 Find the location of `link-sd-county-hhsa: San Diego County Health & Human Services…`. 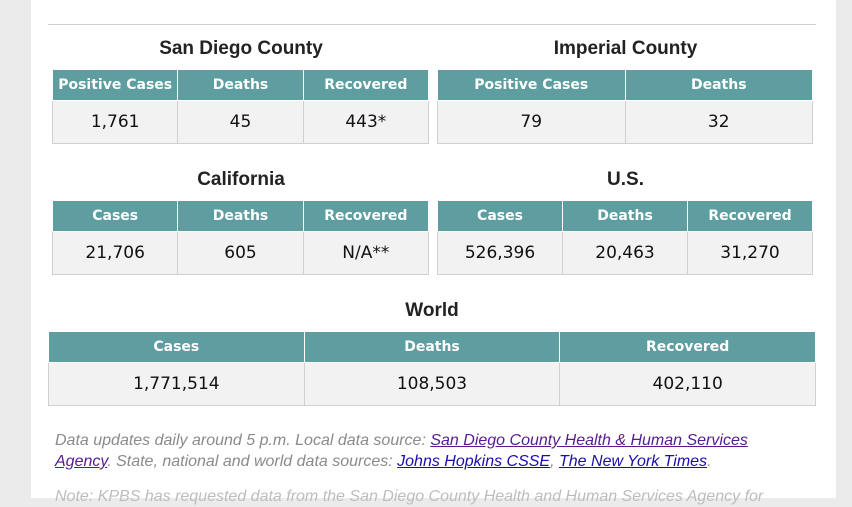

link-sd-county-hhsa: San Diego County Health & Human Services… is located at coordinates (401, 451).